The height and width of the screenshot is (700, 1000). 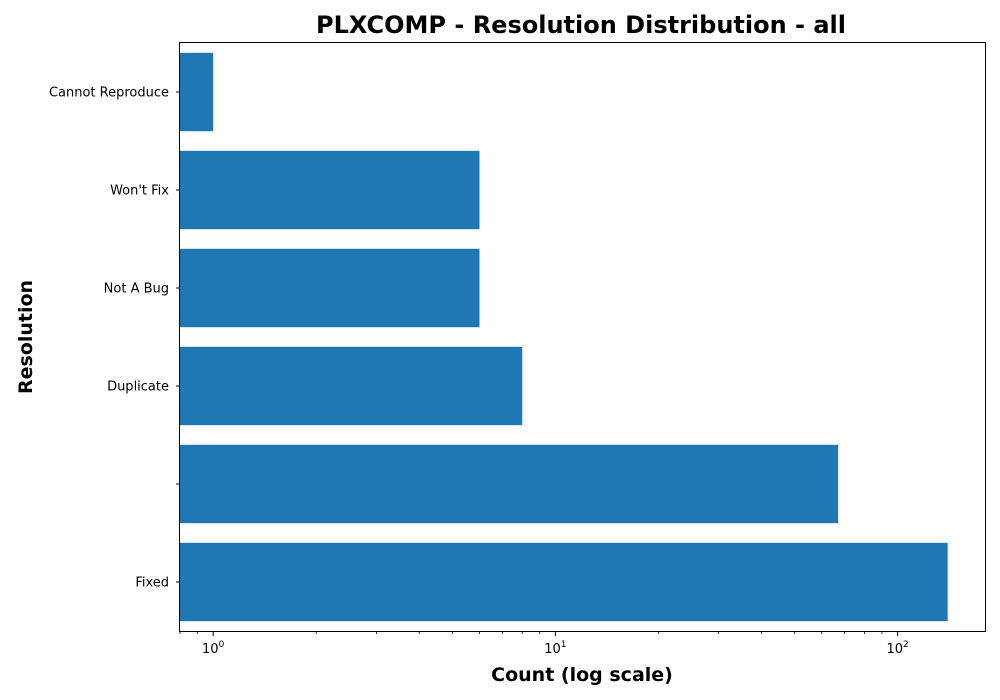 What do you see at coordinates (897, 648) in the screenshot?
I see `x-tick-label: 10²` at bounding box center [897, 648].